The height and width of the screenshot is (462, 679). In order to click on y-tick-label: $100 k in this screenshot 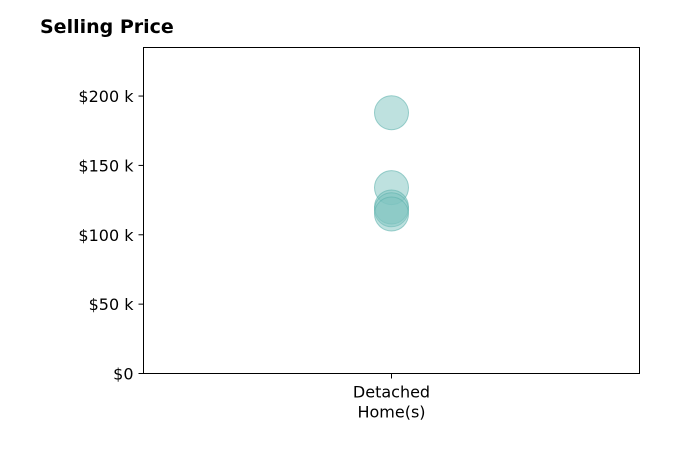, I will do `click(106, 235)`.